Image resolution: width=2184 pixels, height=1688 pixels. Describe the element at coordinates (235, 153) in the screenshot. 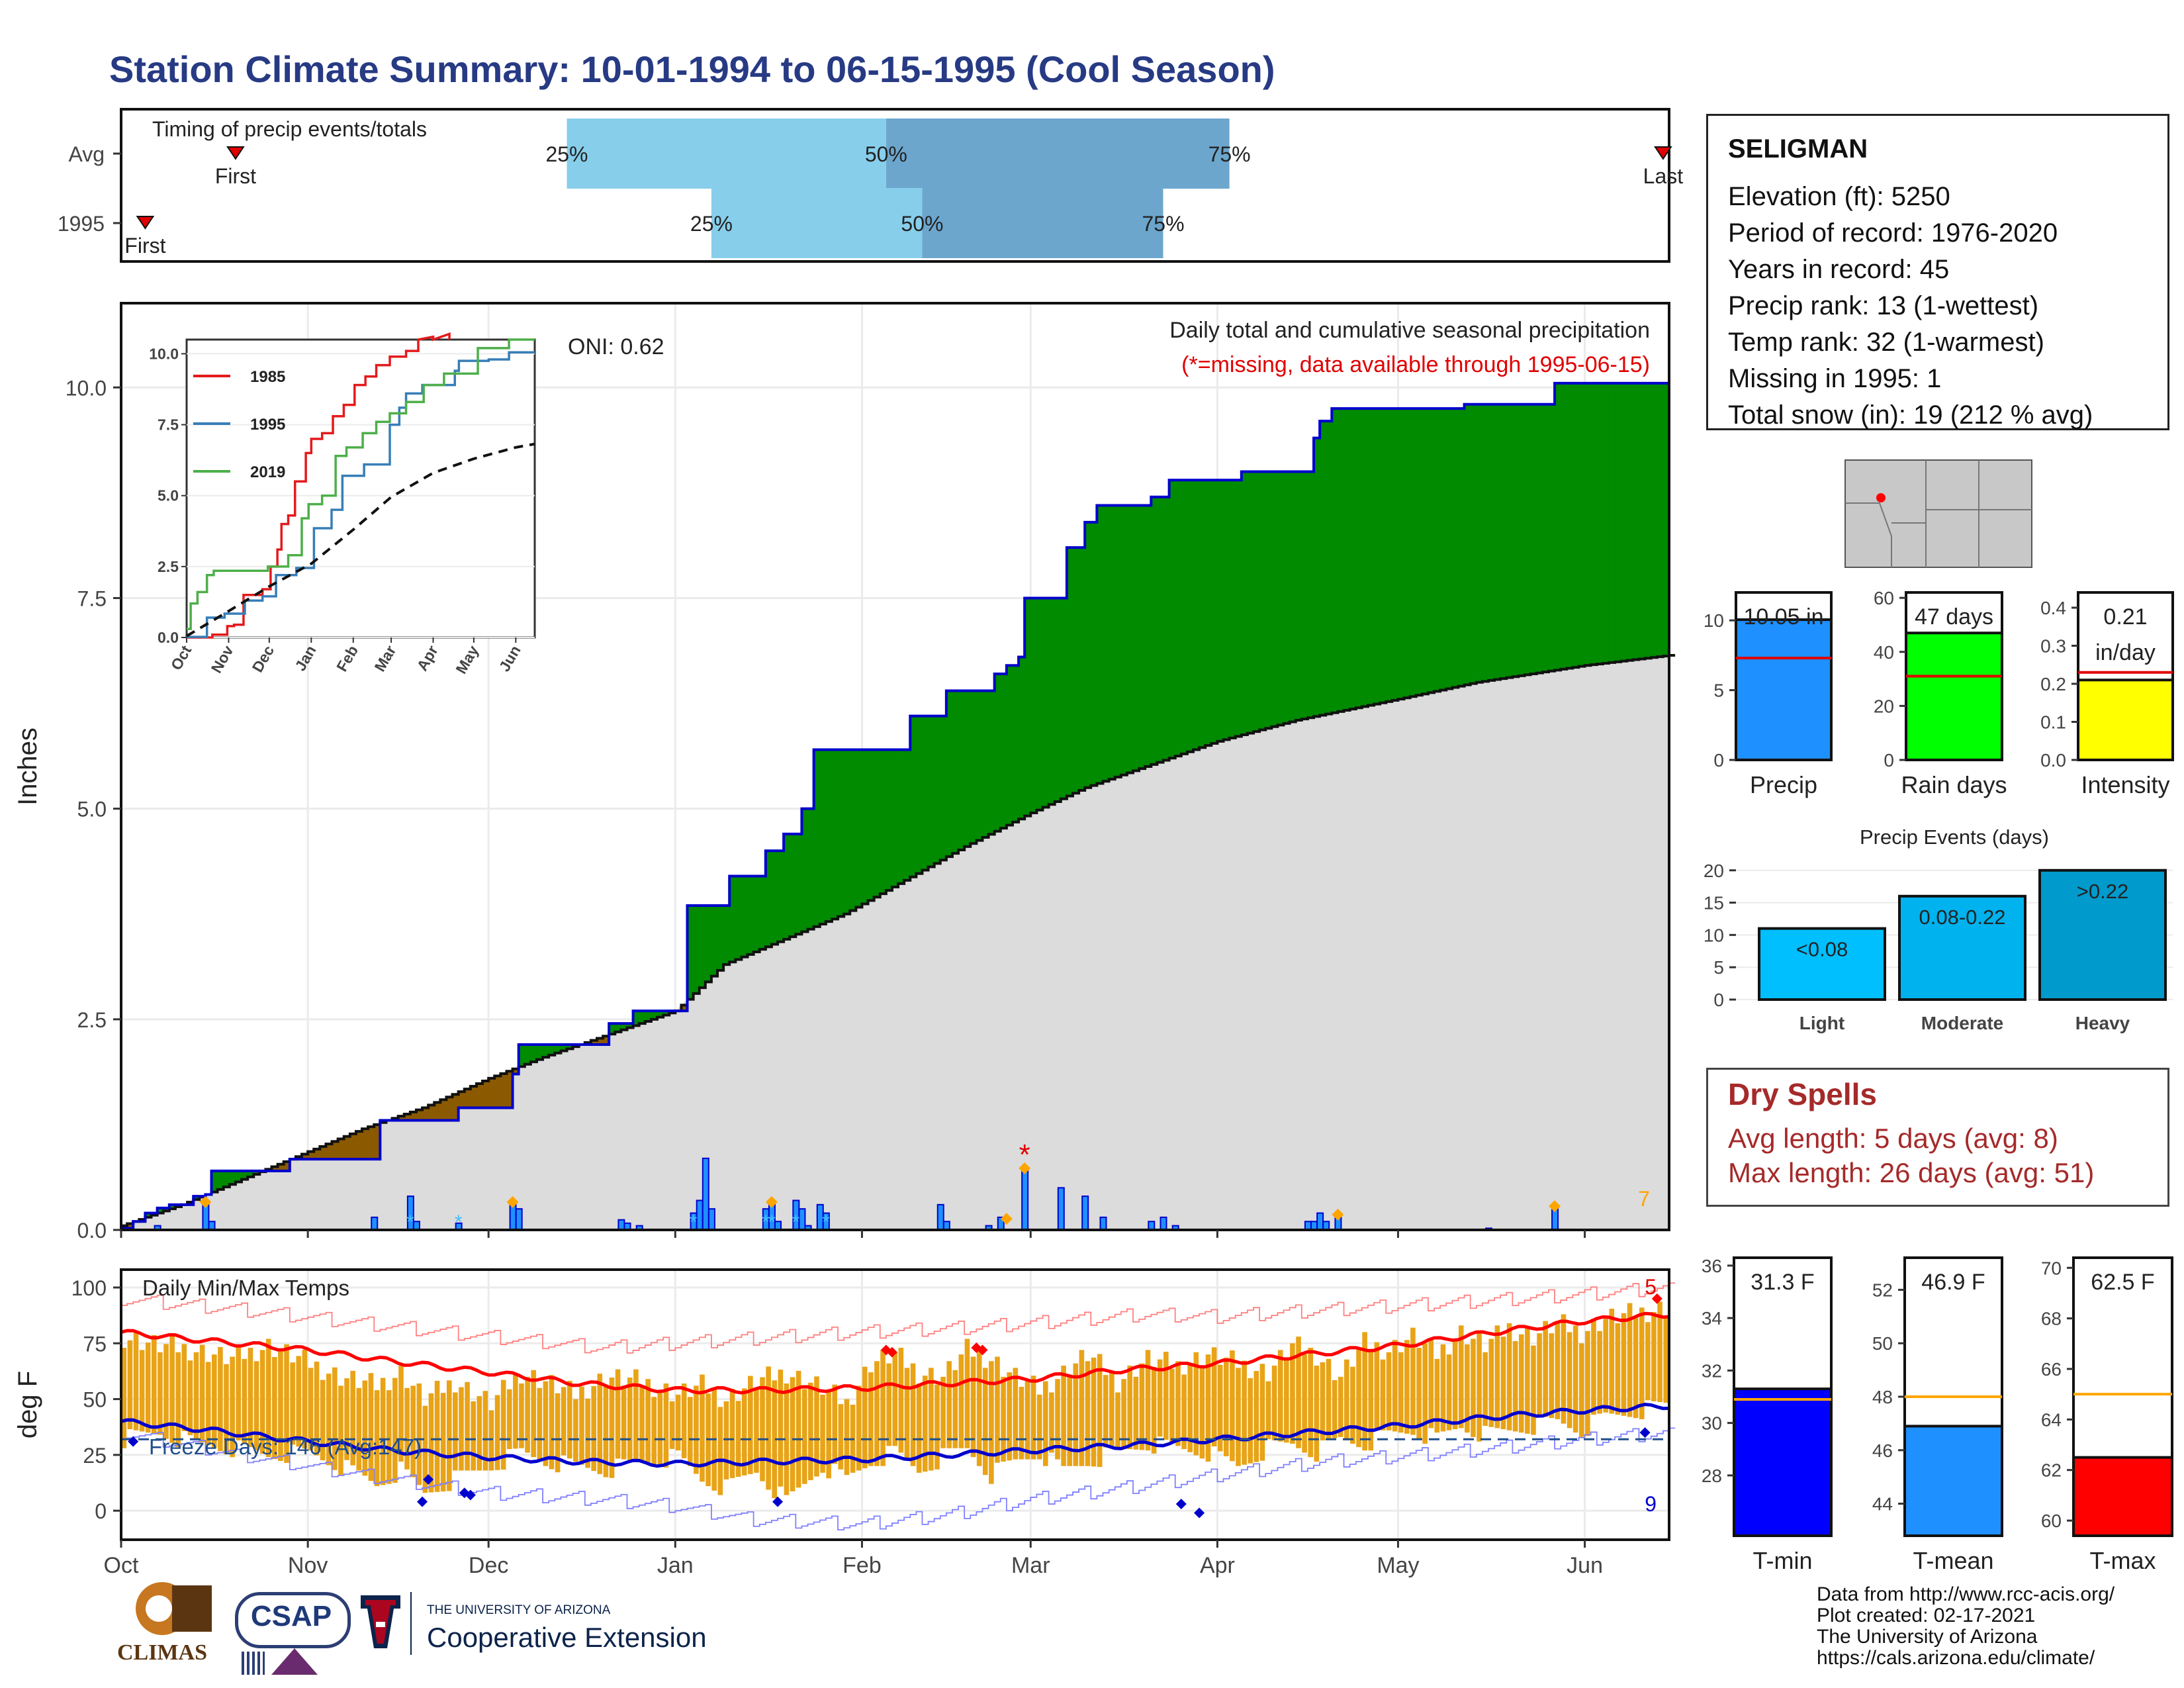

I see `timing-first-marker` at that location.